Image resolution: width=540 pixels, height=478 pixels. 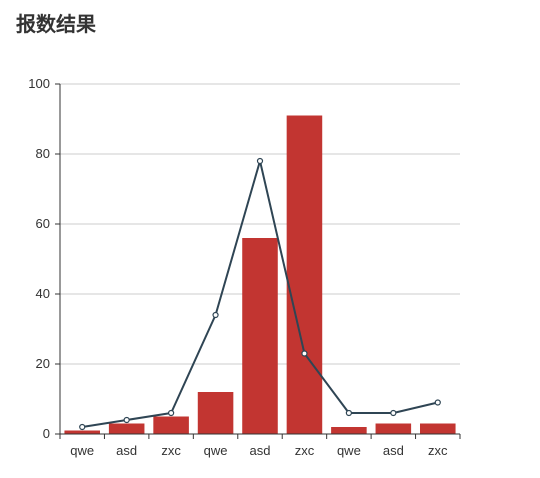 What do you see at coordinates (46, 433) in the screenshot?
I see `y-tick-label: 0` at bounding box center [46, 433].